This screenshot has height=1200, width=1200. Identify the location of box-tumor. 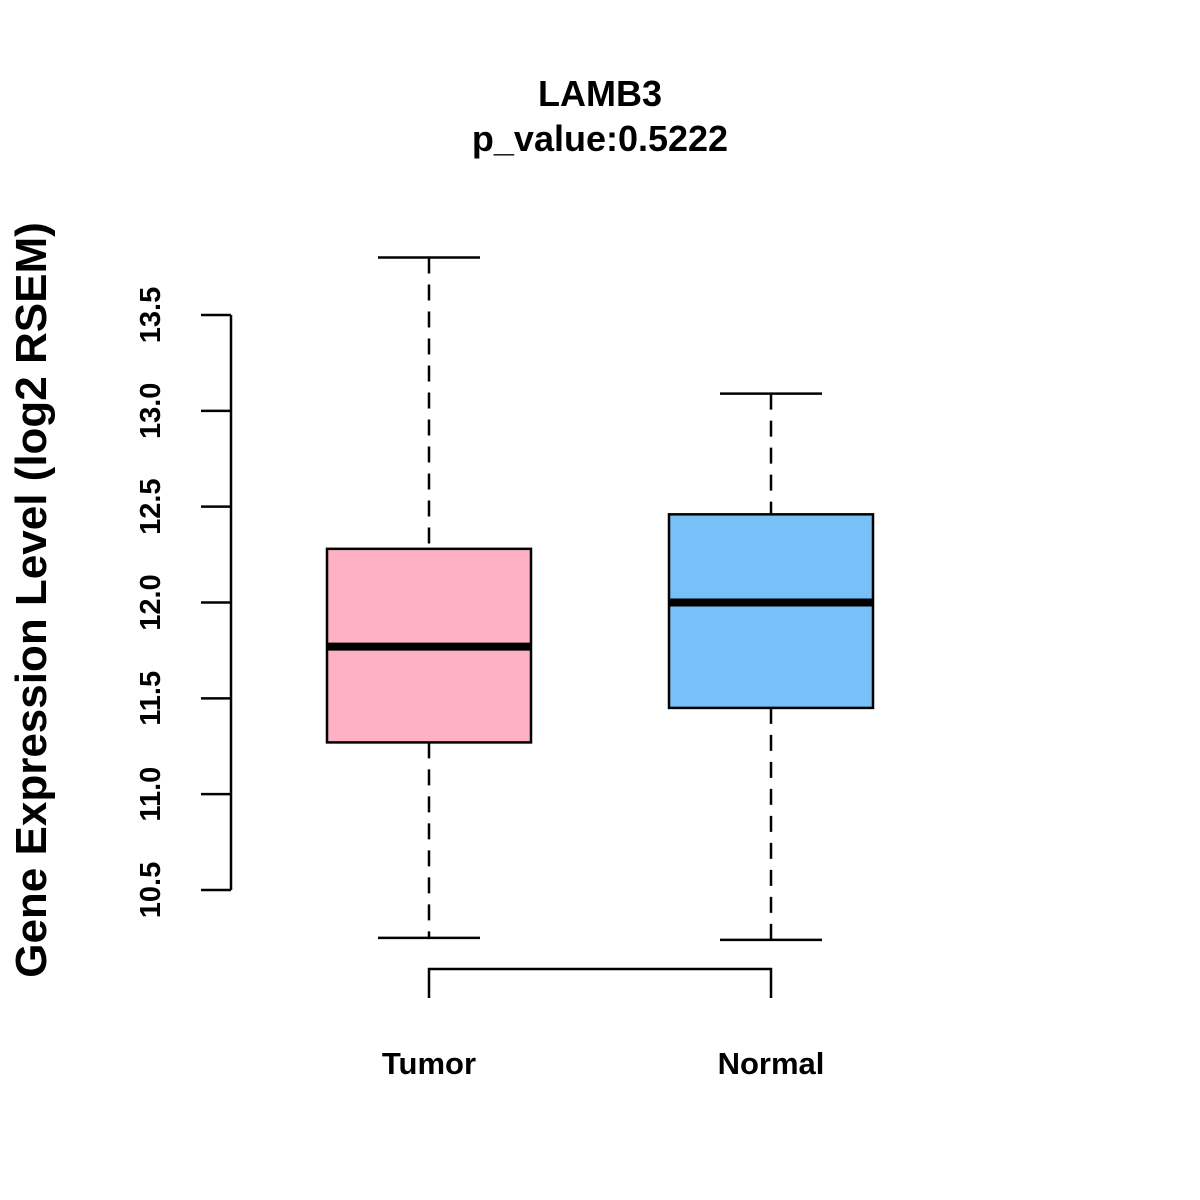
(429, 598).